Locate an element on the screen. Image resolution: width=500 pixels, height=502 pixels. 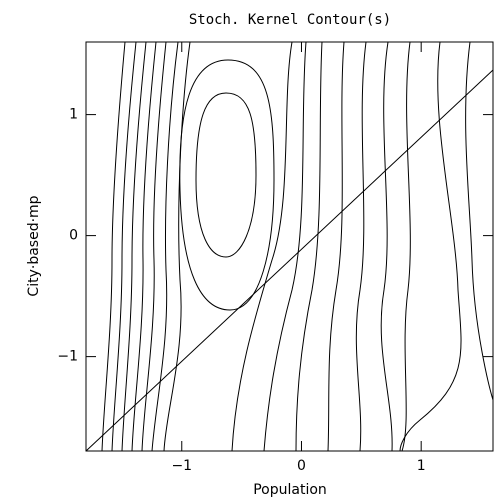
y-tick-label: −1 is located at coordinates (67, 357).